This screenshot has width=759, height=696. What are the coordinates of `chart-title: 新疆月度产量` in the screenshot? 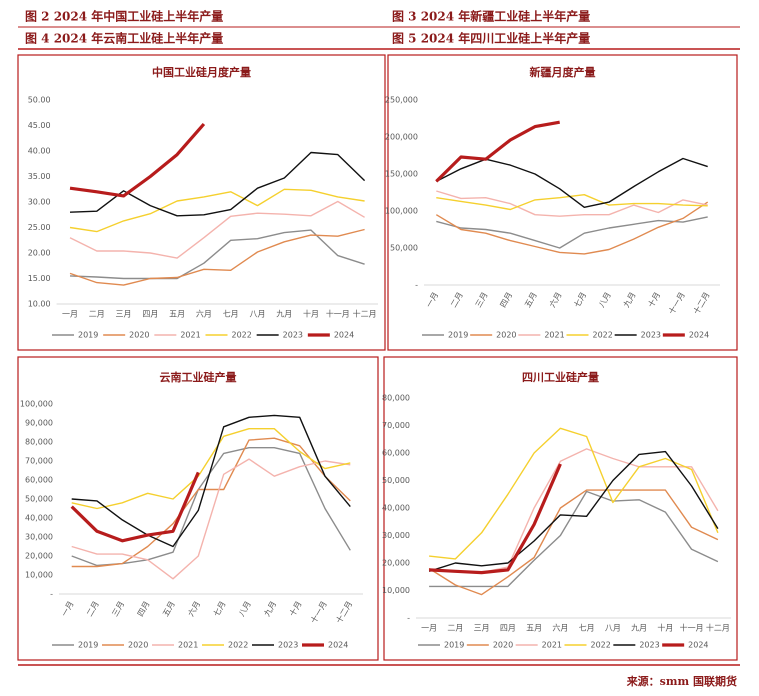 It's located at (563, 72).